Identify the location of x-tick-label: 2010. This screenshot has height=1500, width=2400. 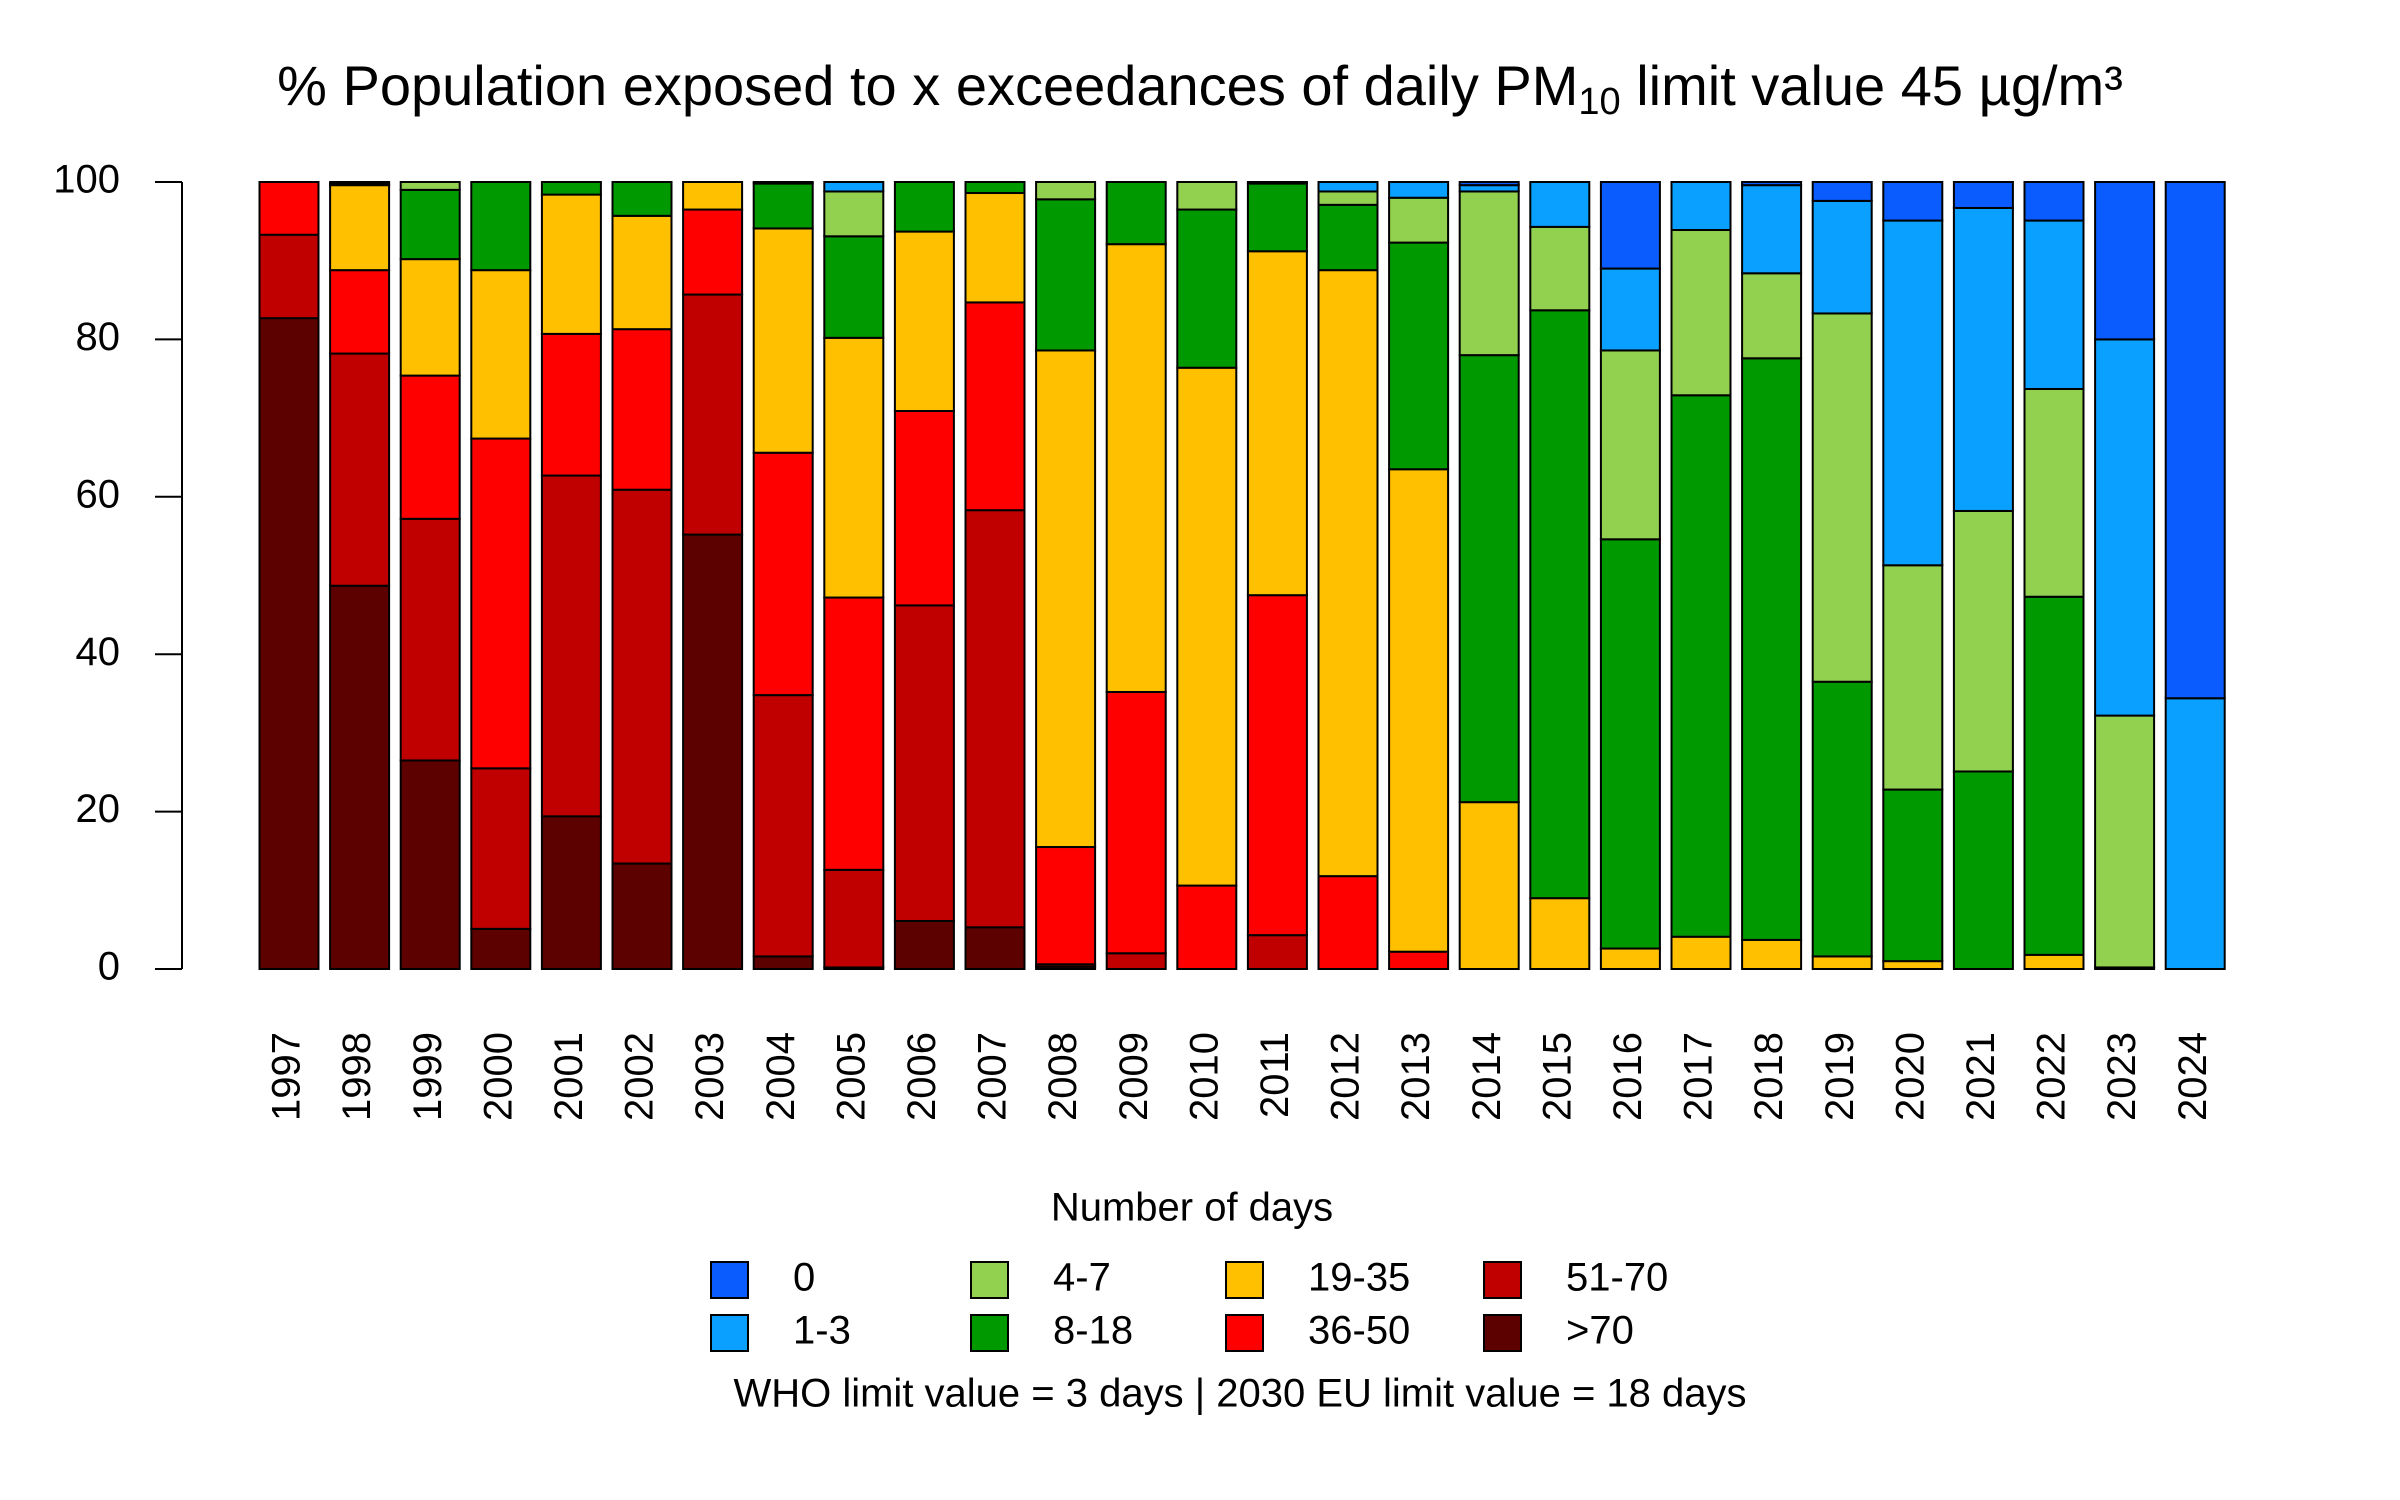
(1204, 1076).